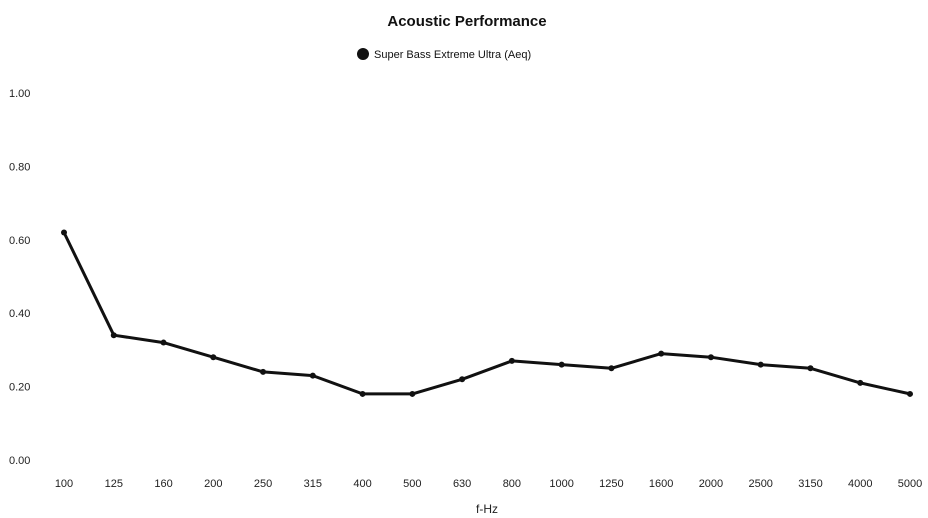 The height and width of the screenshot is (518, 928). I want to click on legend-marker, so click(363, 54).